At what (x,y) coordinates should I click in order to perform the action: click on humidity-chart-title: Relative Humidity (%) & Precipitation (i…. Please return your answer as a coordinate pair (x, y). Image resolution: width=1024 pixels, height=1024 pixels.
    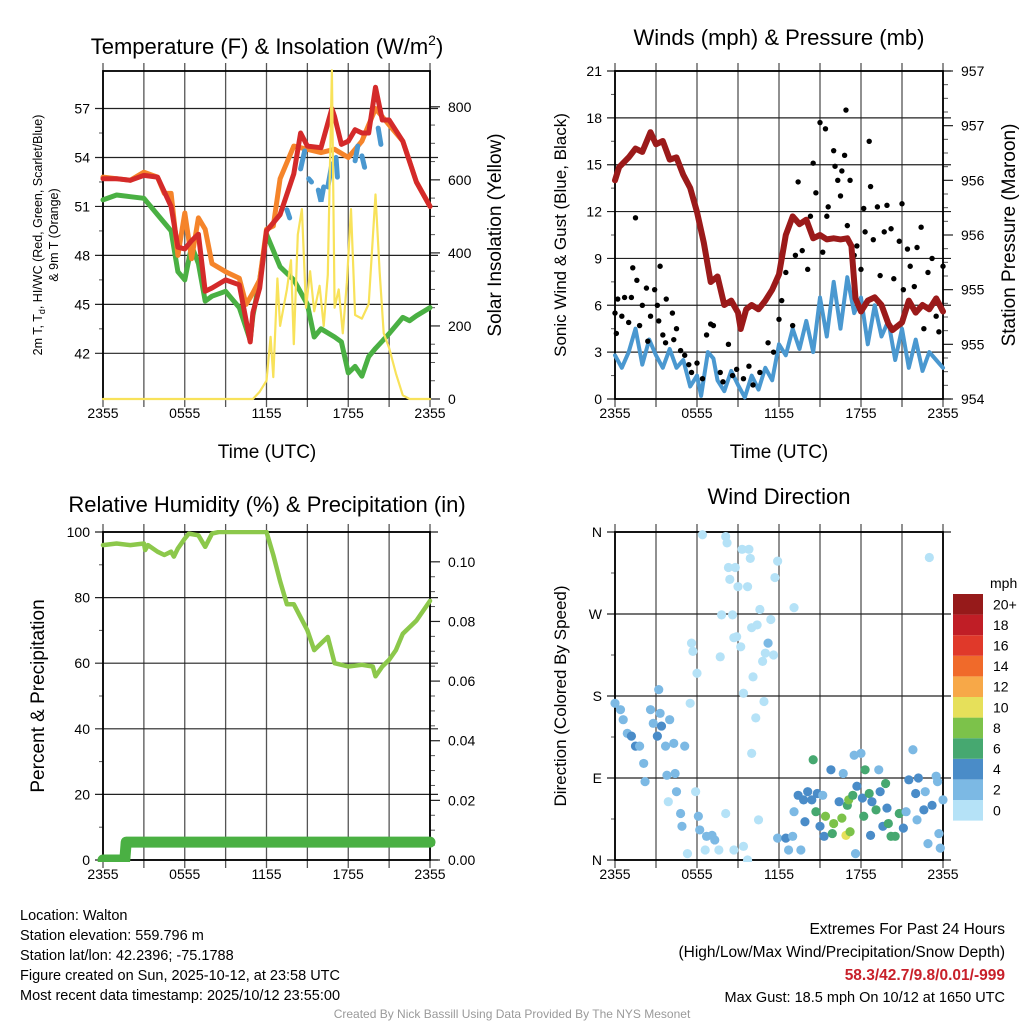
    Looking at the image, I should click on (266, 504).